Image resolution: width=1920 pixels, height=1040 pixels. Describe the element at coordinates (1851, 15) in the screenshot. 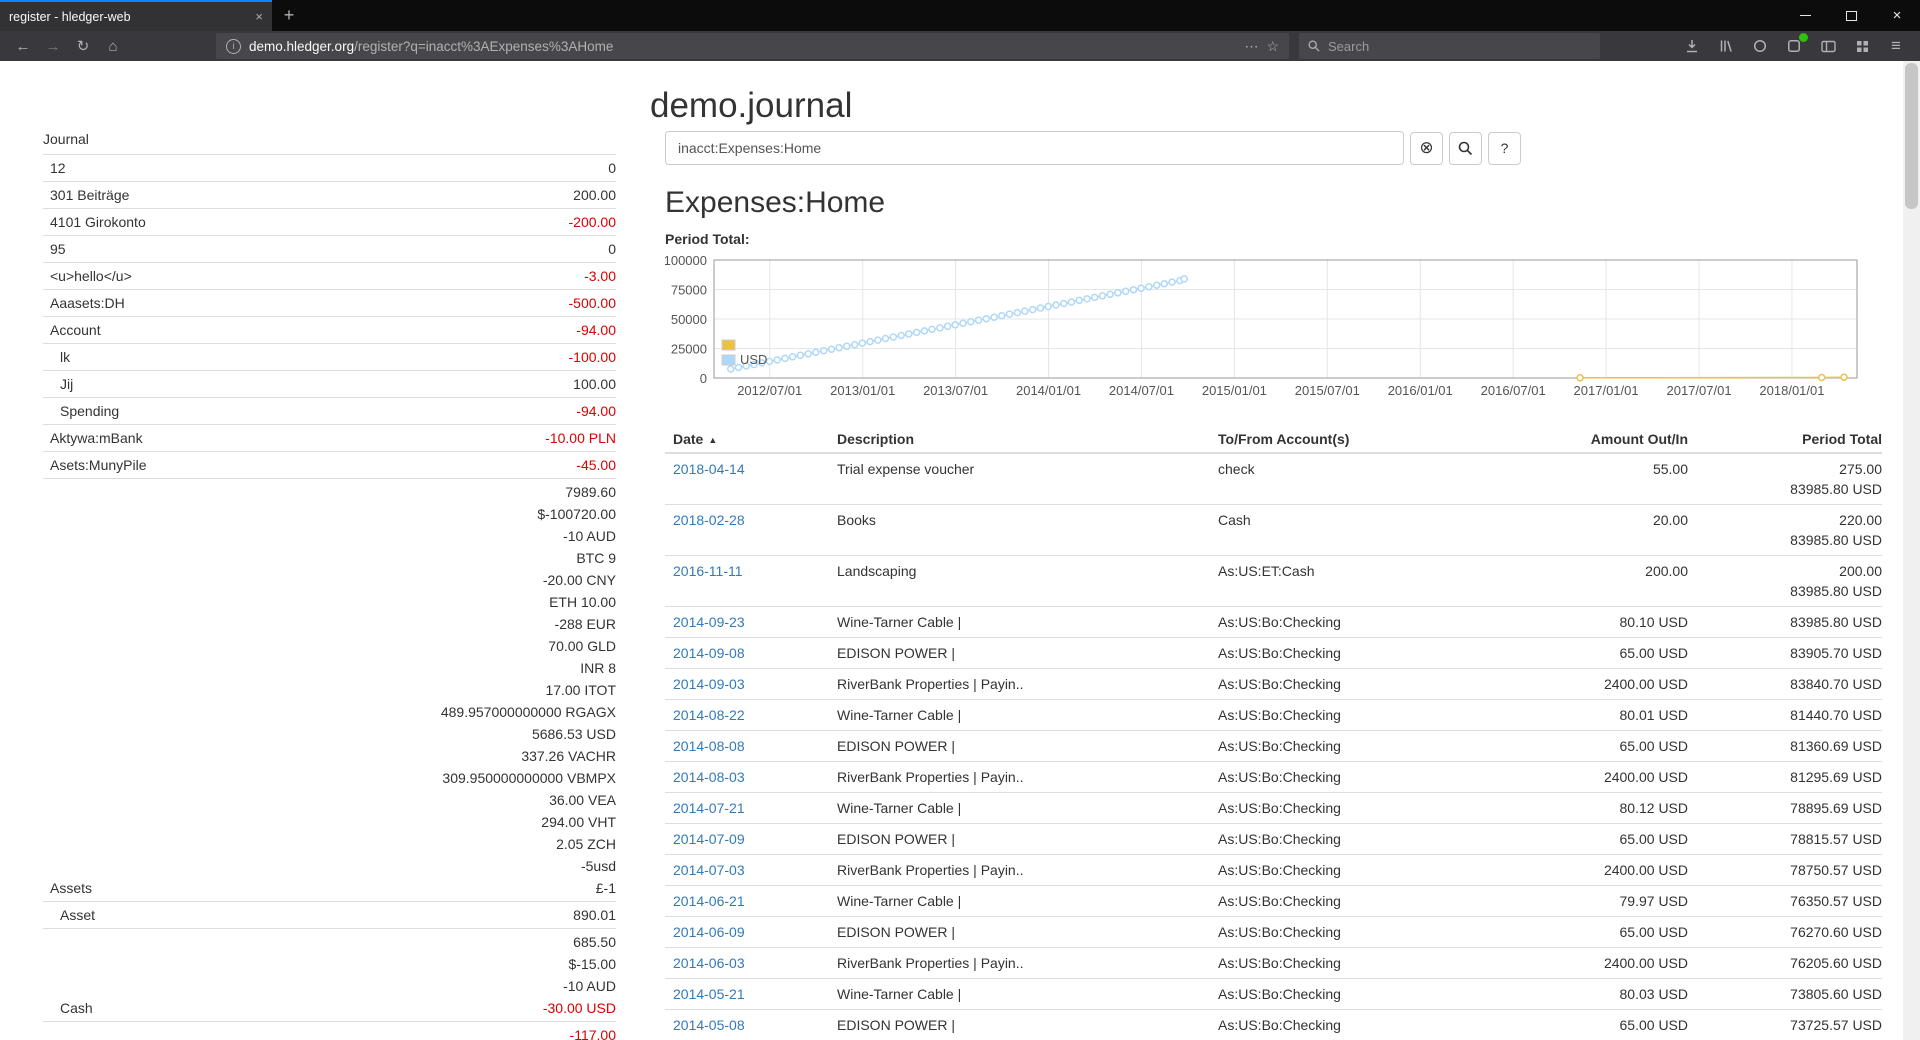

I see `window-restore-button` at that location.